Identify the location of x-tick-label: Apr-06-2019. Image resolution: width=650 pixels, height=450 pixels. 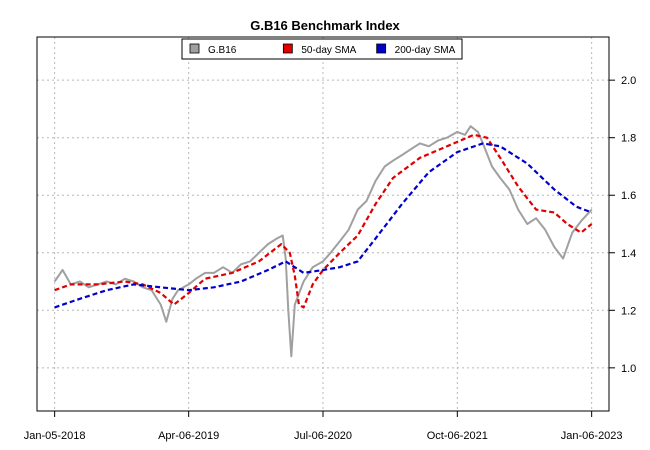
(188, 436).